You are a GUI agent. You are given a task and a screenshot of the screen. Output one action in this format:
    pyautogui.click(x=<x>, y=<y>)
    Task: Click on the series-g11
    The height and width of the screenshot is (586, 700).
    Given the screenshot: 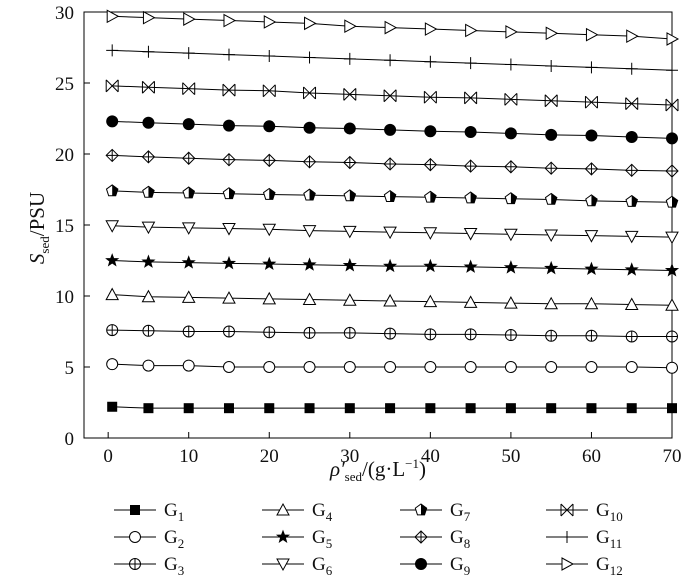 What is the action you would take?
    pyautogui.click(x=392, y=60)
    